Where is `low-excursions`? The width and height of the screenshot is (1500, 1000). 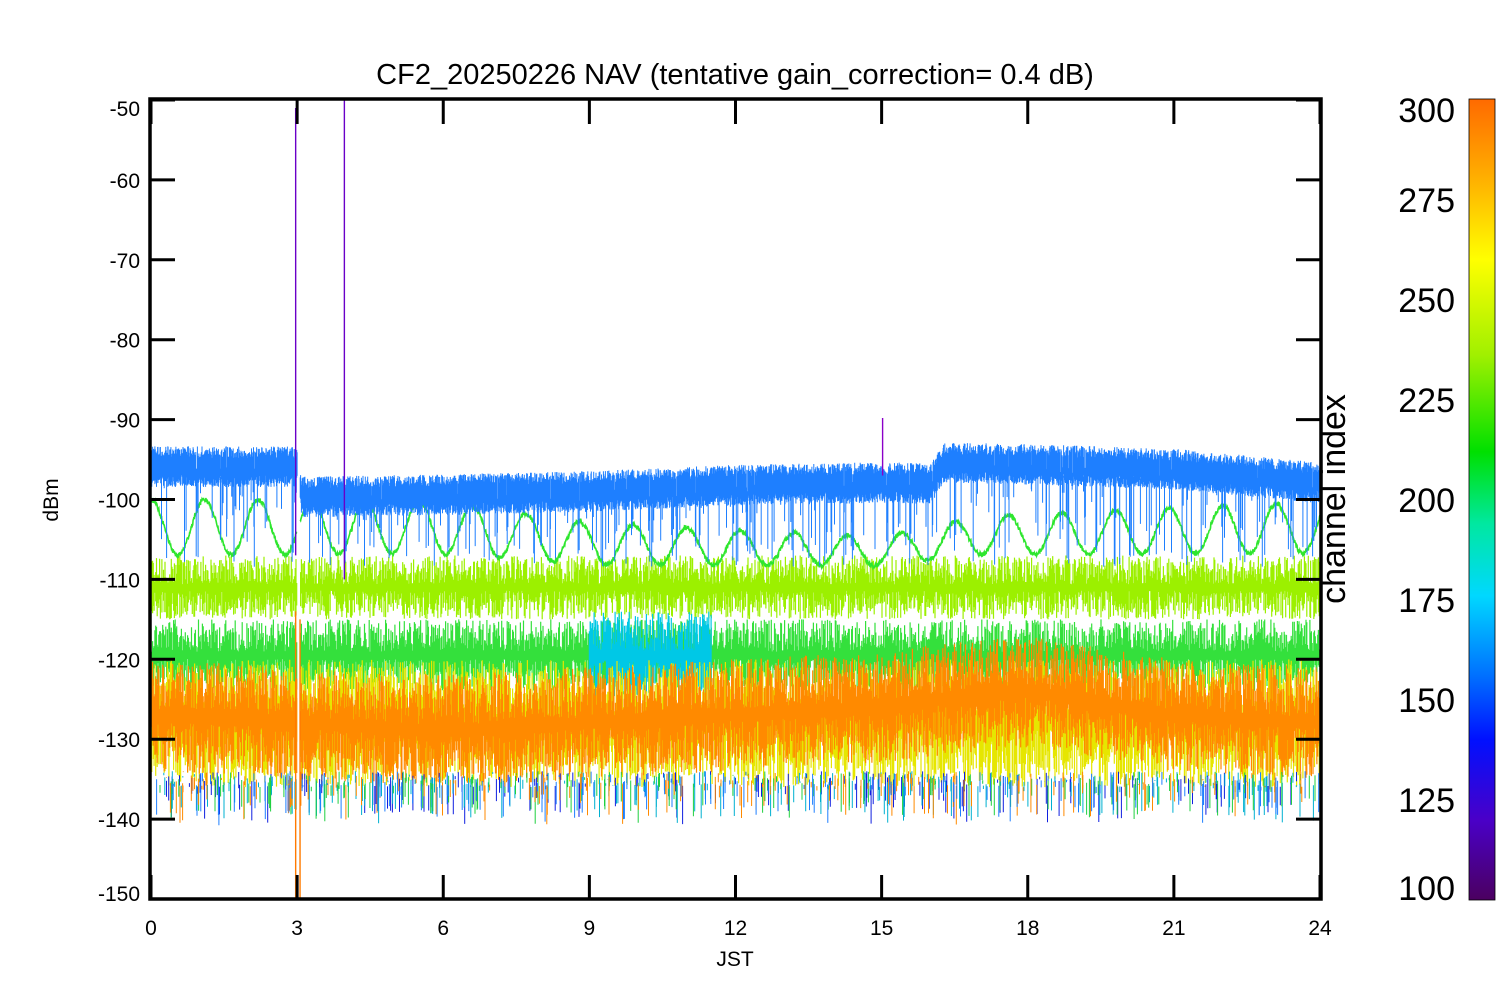
low-excursions is located at coordinates (738, 798).